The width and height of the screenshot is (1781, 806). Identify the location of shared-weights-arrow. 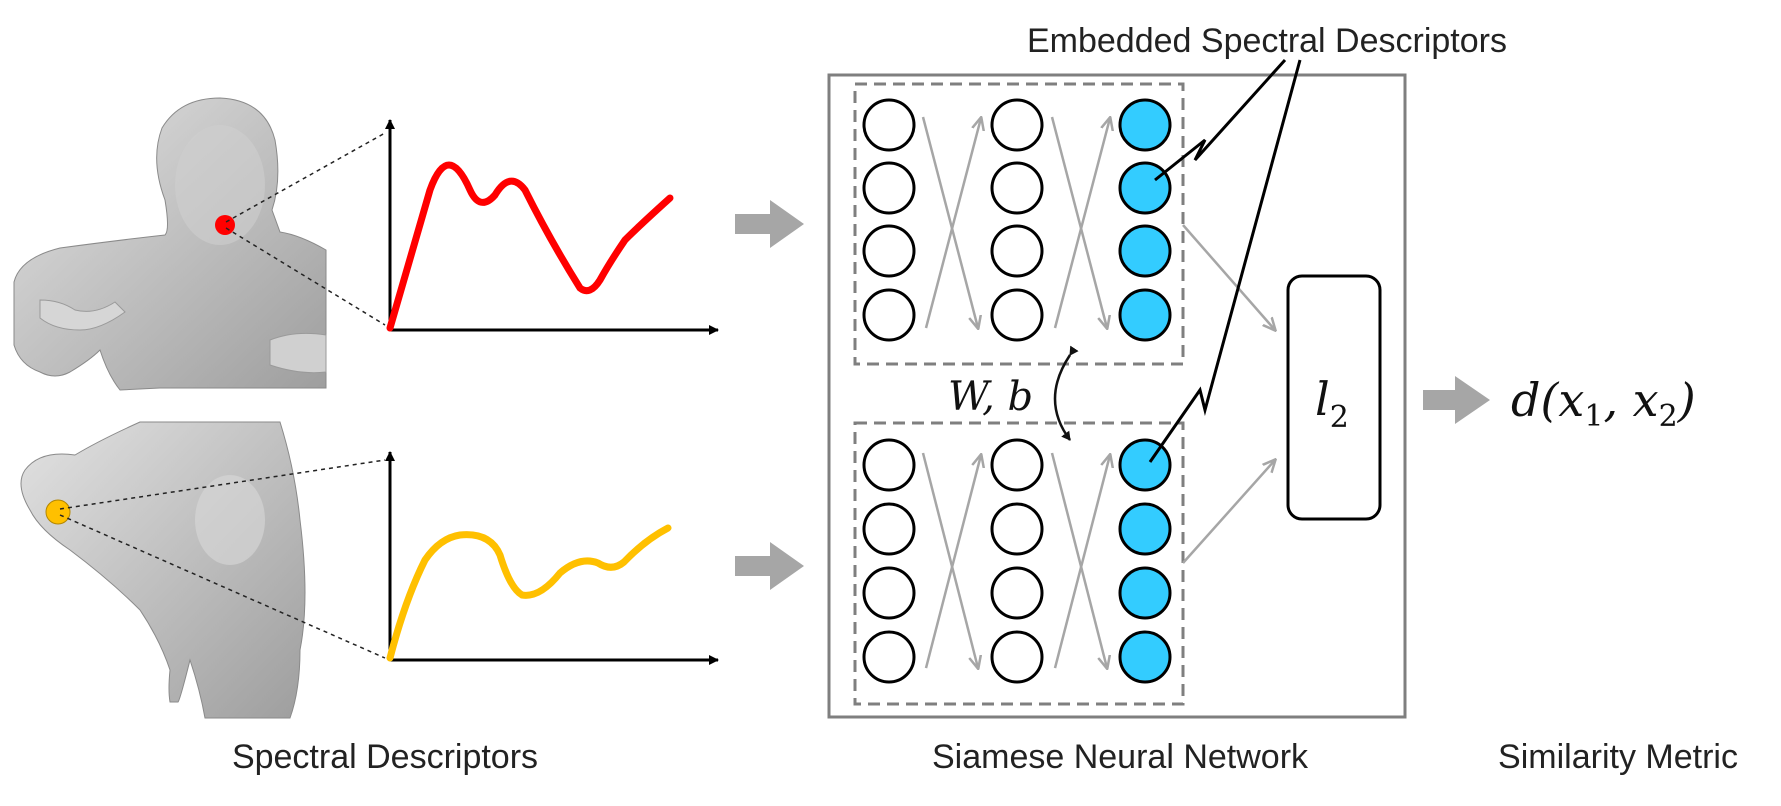
(1066, 393).